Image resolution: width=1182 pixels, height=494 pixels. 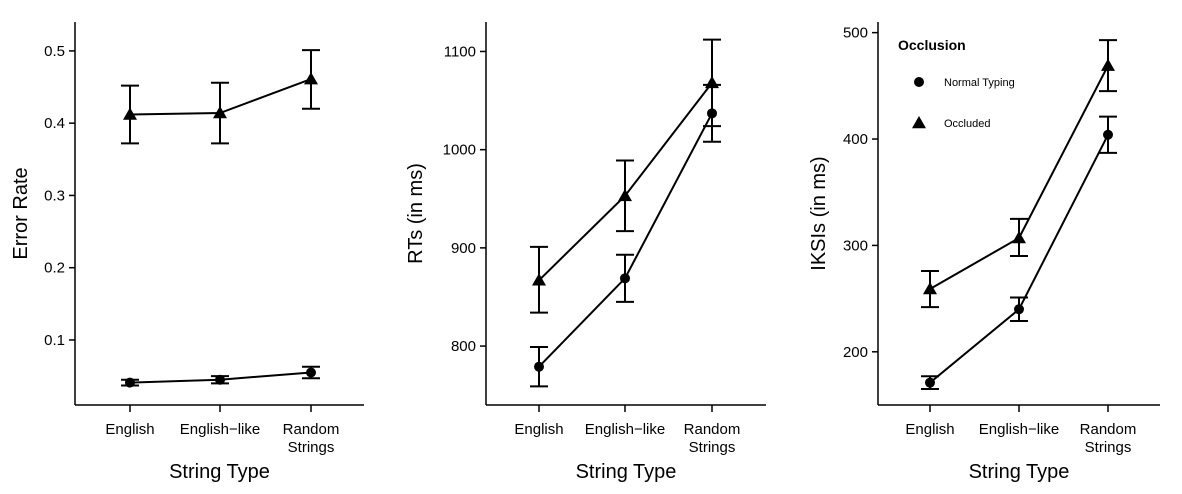 I want to click on legend: Occlusion Normal Typing Occluded, so click(x=956, y=83).